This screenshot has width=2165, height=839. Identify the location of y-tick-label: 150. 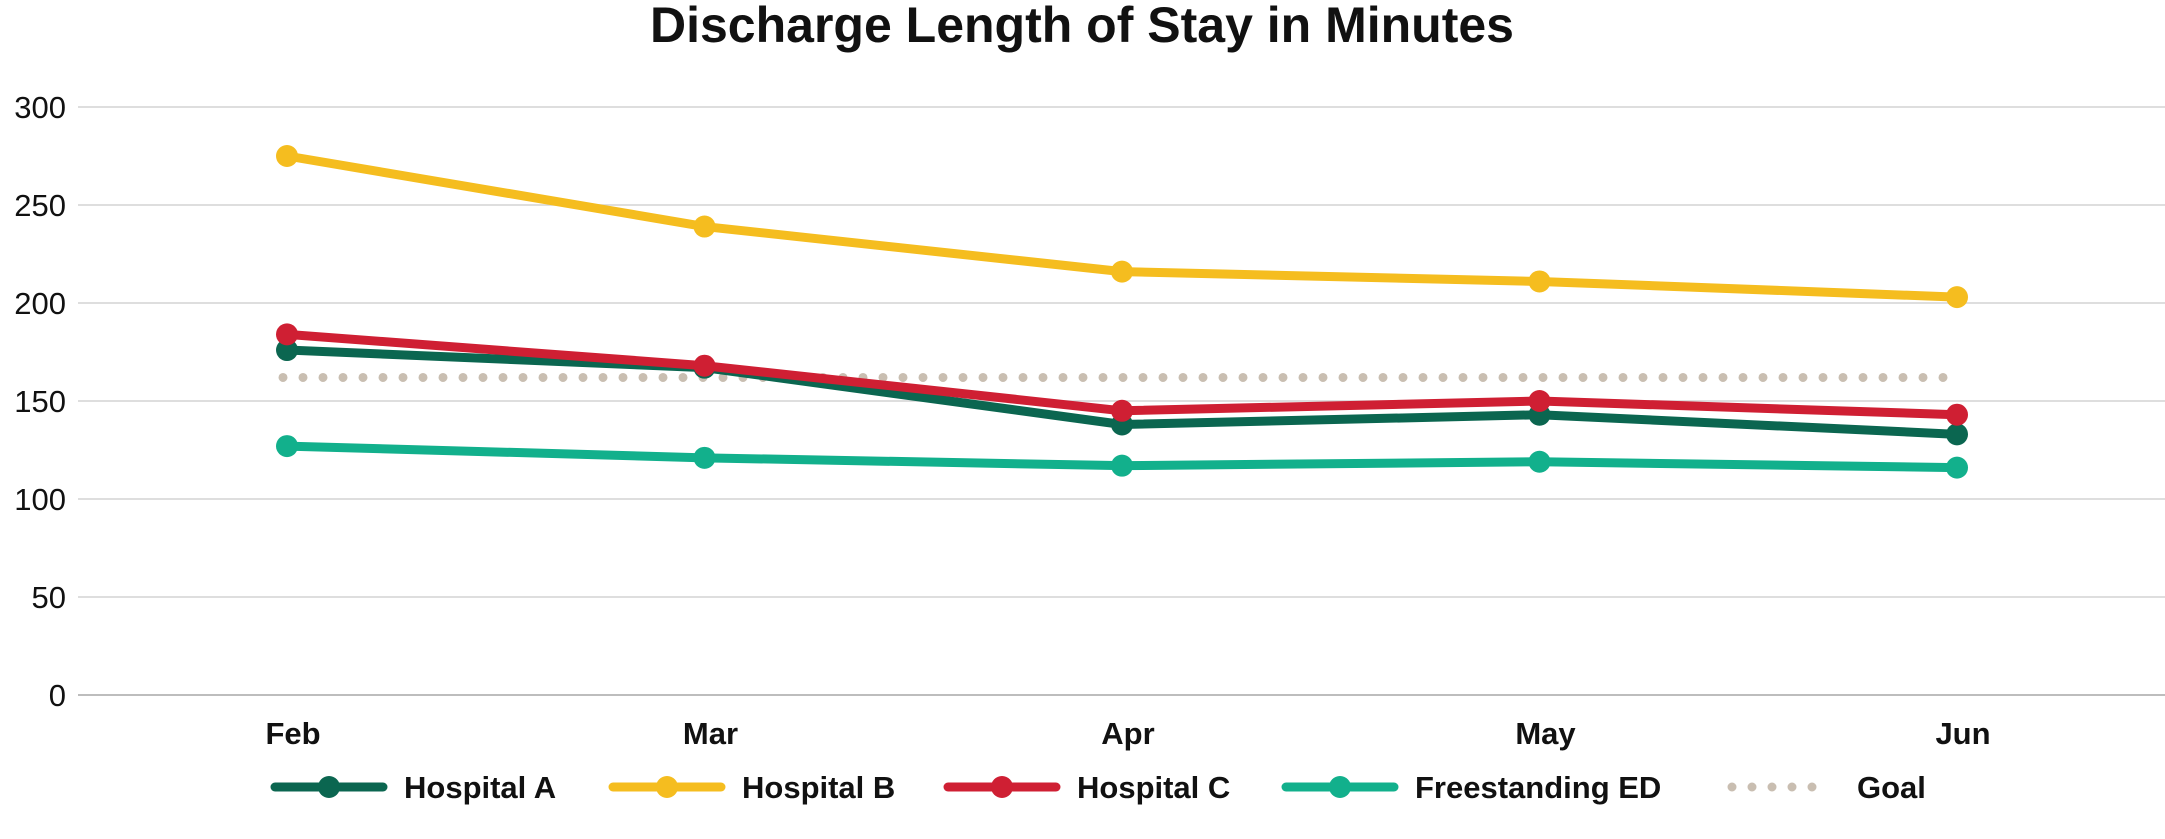
(40, 401).